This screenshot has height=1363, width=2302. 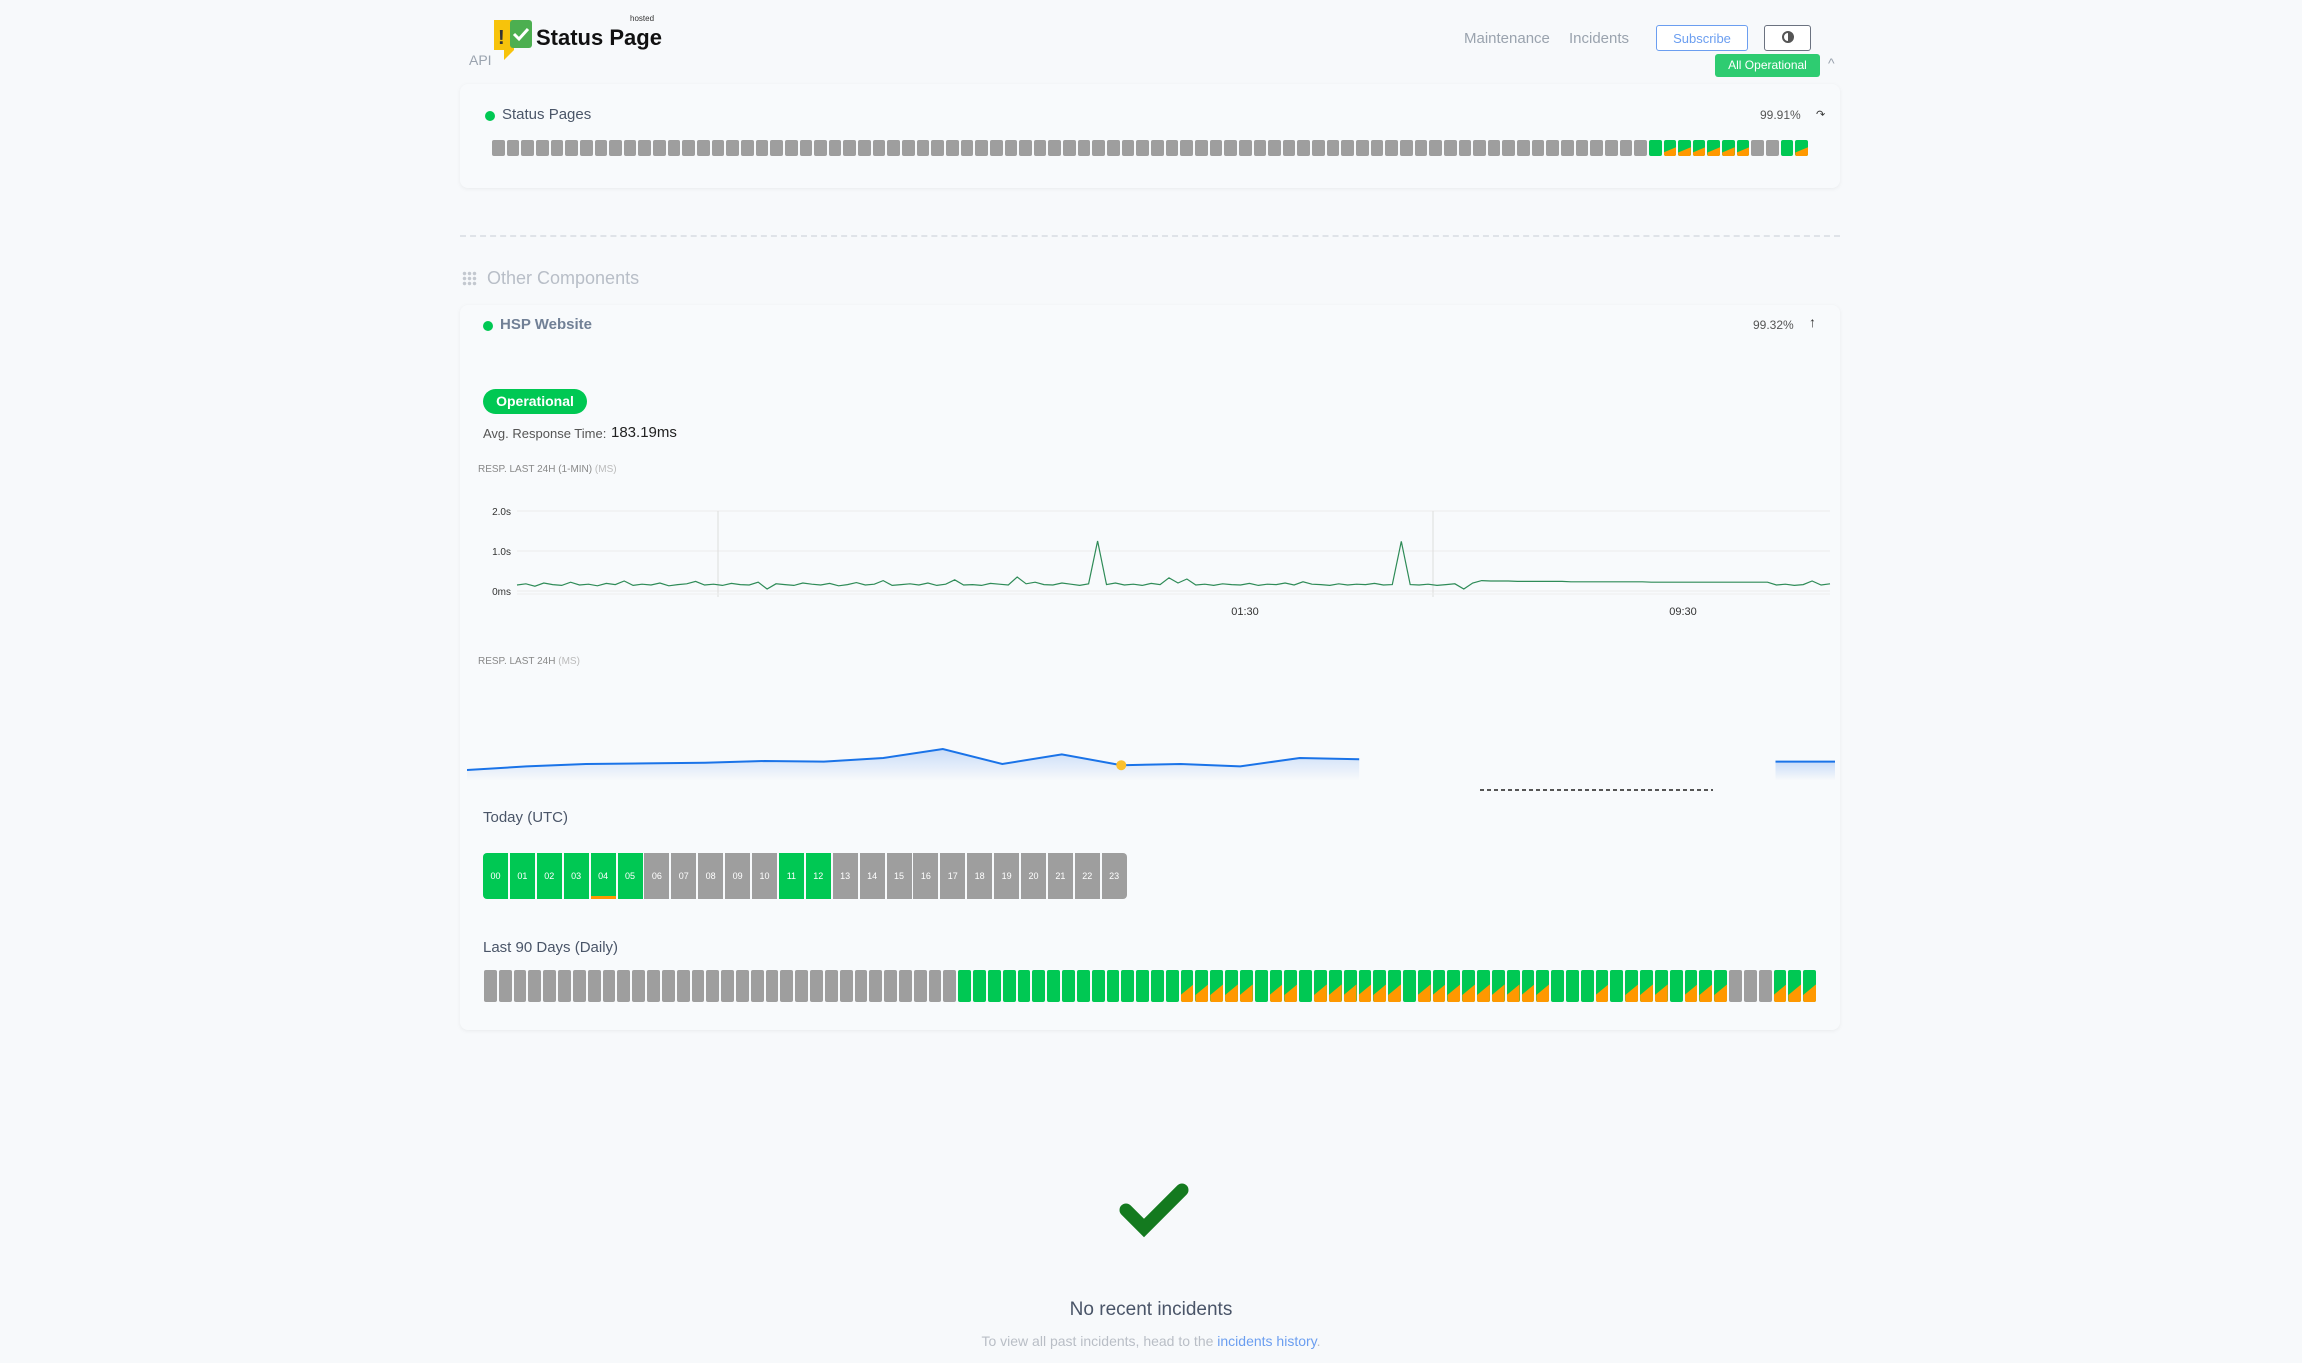 What do you see at coordinates (495, 876) in the screenshot?
I see `hour-bar: 00` at bounding box center [495, 876].